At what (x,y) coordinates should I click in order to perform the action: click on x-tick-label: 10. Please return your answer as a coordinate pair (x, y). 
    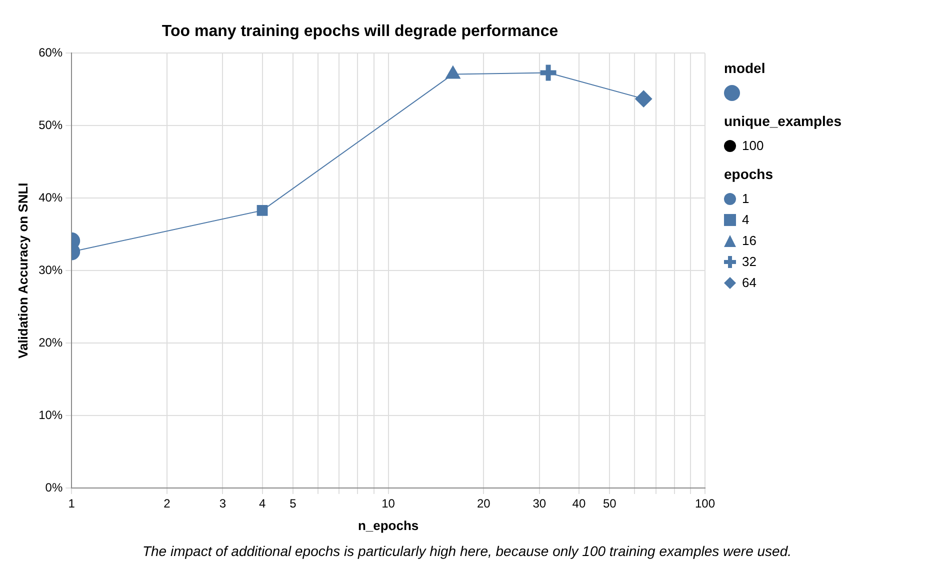
    Looking at the image, I should click on (389, 503).